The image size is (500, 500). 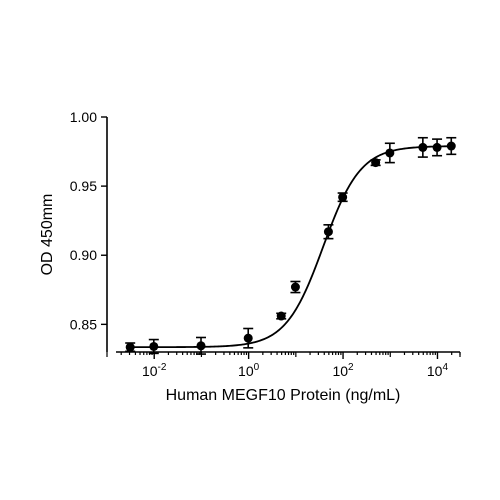 What do you see at coordinates (249, 370) in the screenshot?
I see `x-tick-label: 100` at bounding box center [249, 370].